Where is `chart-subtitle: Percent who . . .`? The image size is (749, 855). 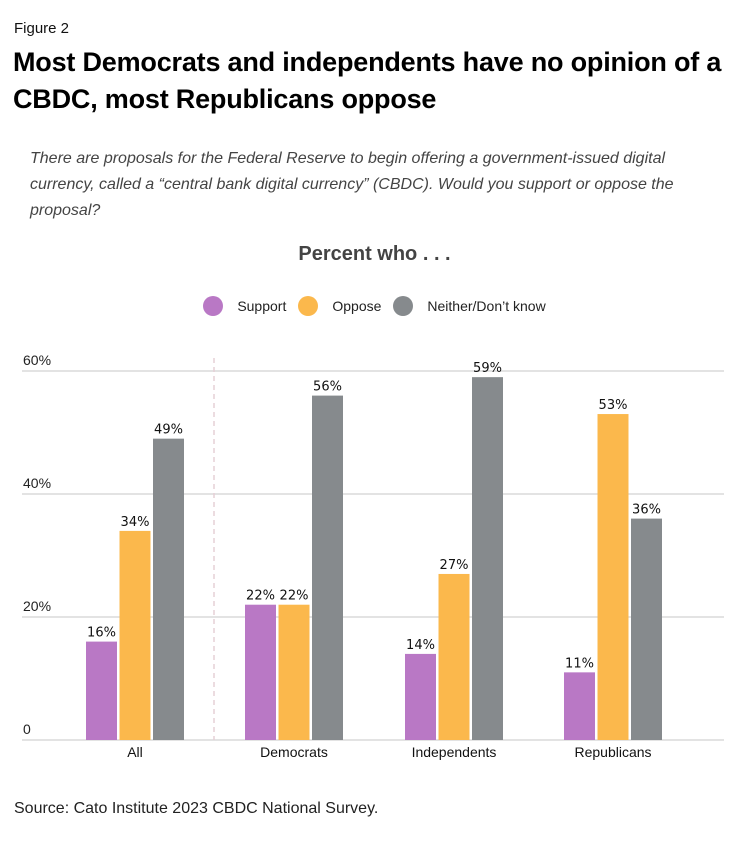 chart-subtitle: Percent who . . . is located at coordinates (374, 254).